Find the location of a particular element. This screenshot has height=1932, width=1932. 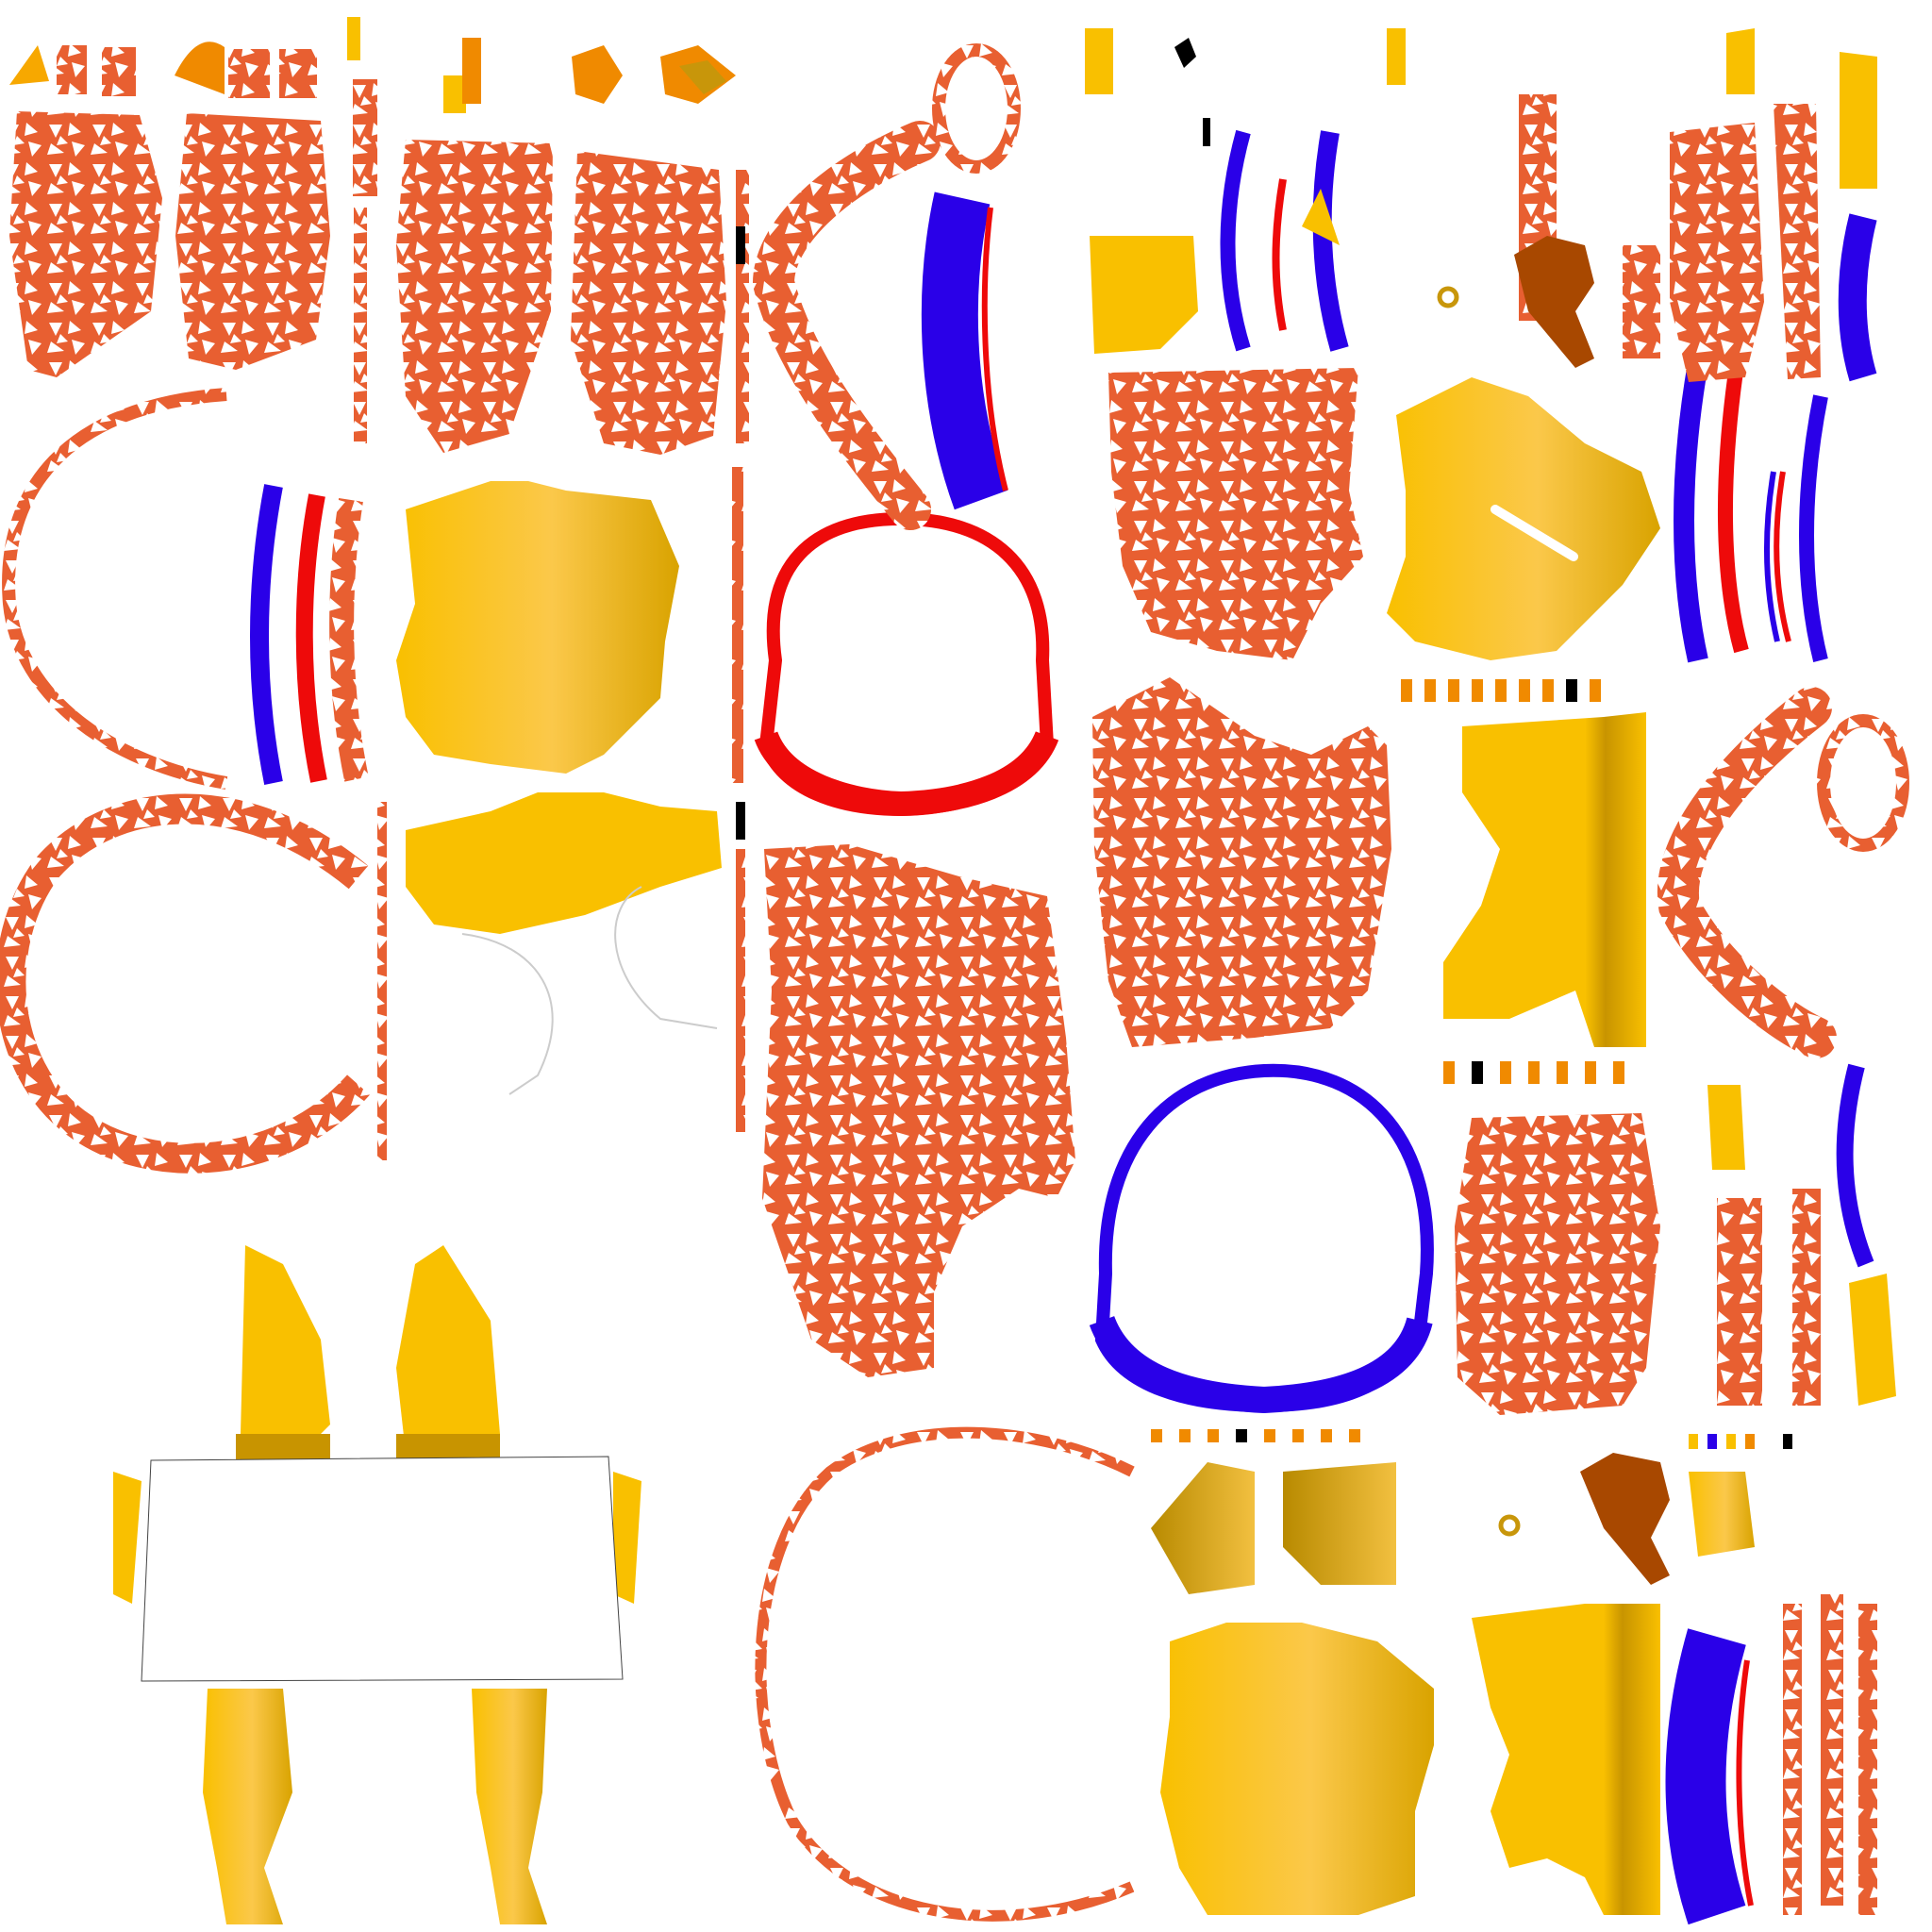

blue-band-bottom-right is located at coordinates (1787, 1755).